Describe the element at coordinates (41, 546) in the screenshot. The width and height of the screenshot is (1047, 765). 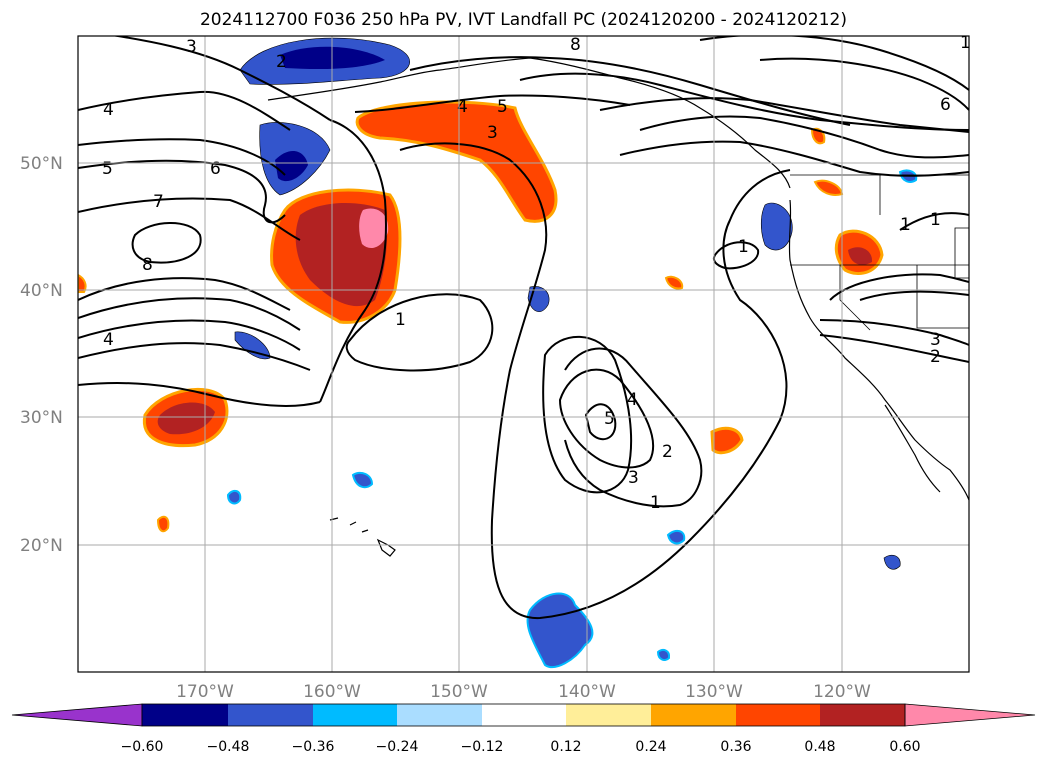
I see `lat-label: 20°N` at that location.